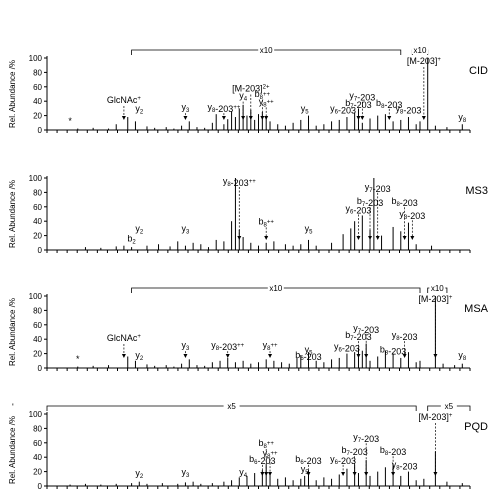 This screenshot has height=500, width=500. Describe the element at coordinates (122, 338) in the screenshot. I see `peak-label-part: GlcNAc` at that location.